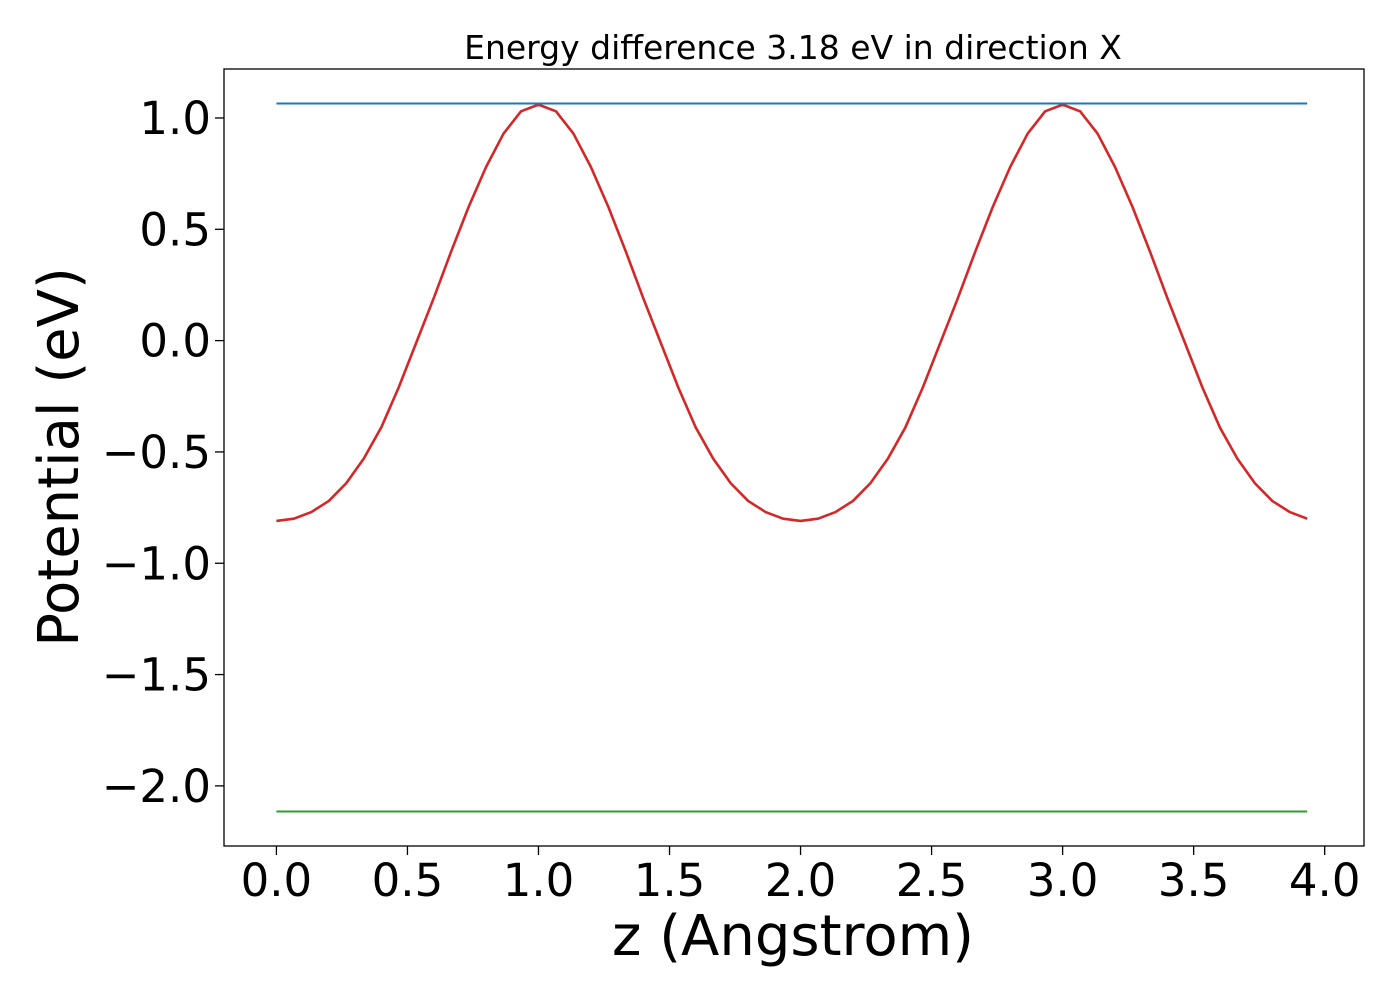 The height and width of the screenshot is (1005, 1400). I want to click on x-tick-label: 2.0, so click(801, 880).